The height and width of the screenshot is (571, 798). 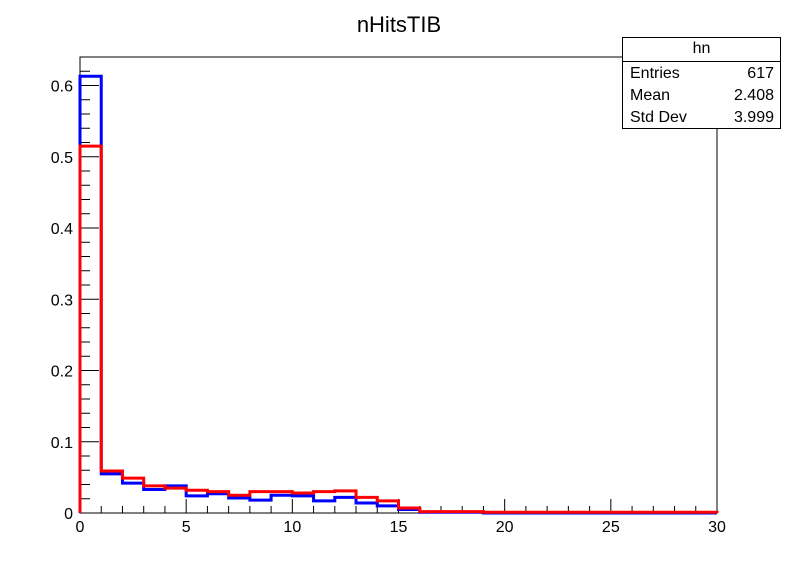 I want to click on stats-label: Mean, so click(x=650, y=95).